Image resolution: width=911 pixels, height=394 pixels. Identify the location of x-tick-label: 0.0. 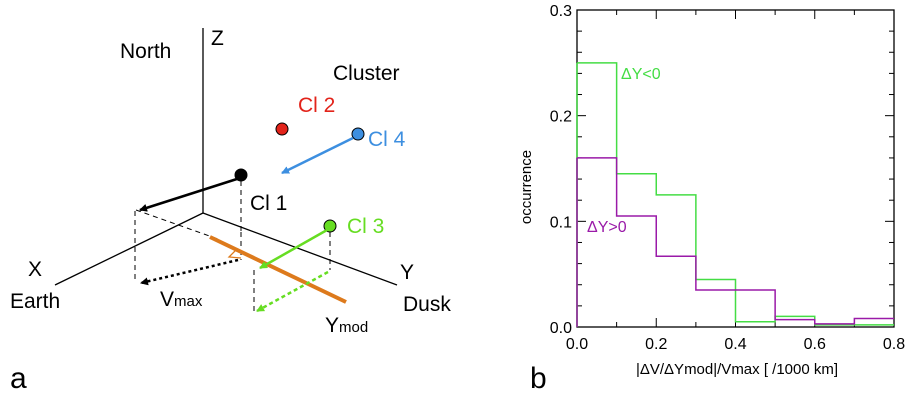
(577, 344).